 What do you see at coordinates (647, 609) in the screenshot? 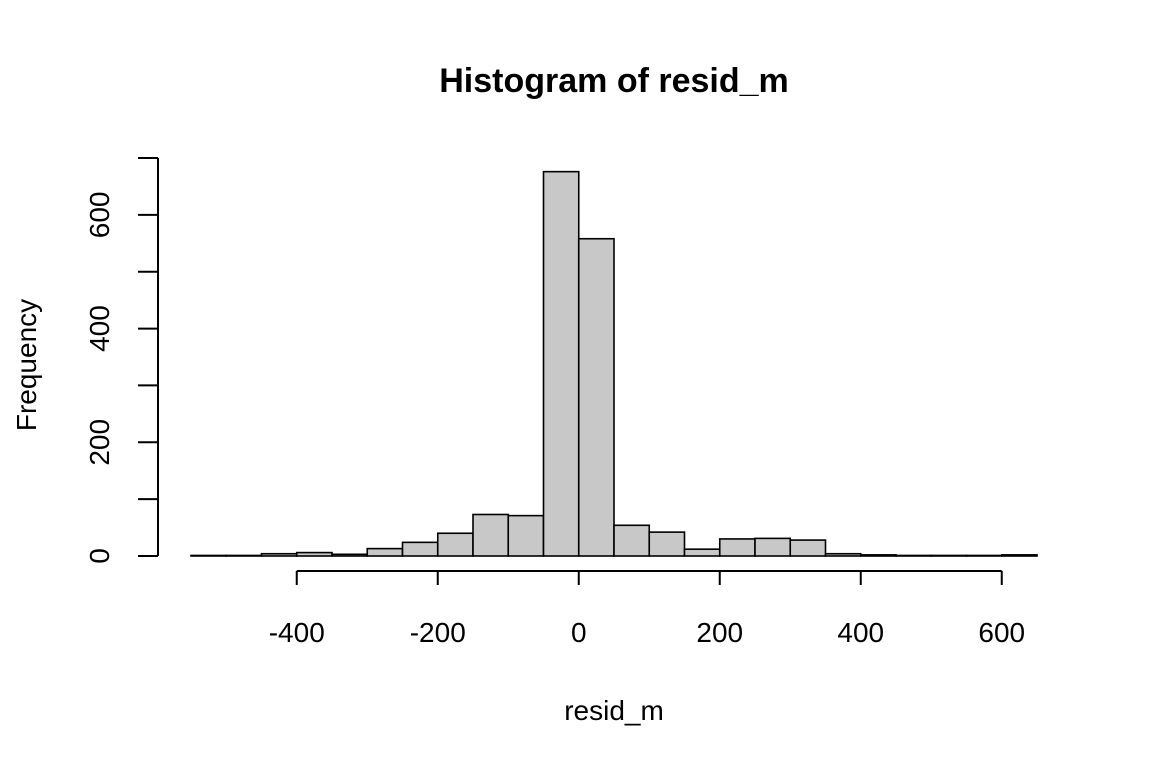
I see `x-axis: -400 -200 0 200 400 600` at bounding box center [647, 609].